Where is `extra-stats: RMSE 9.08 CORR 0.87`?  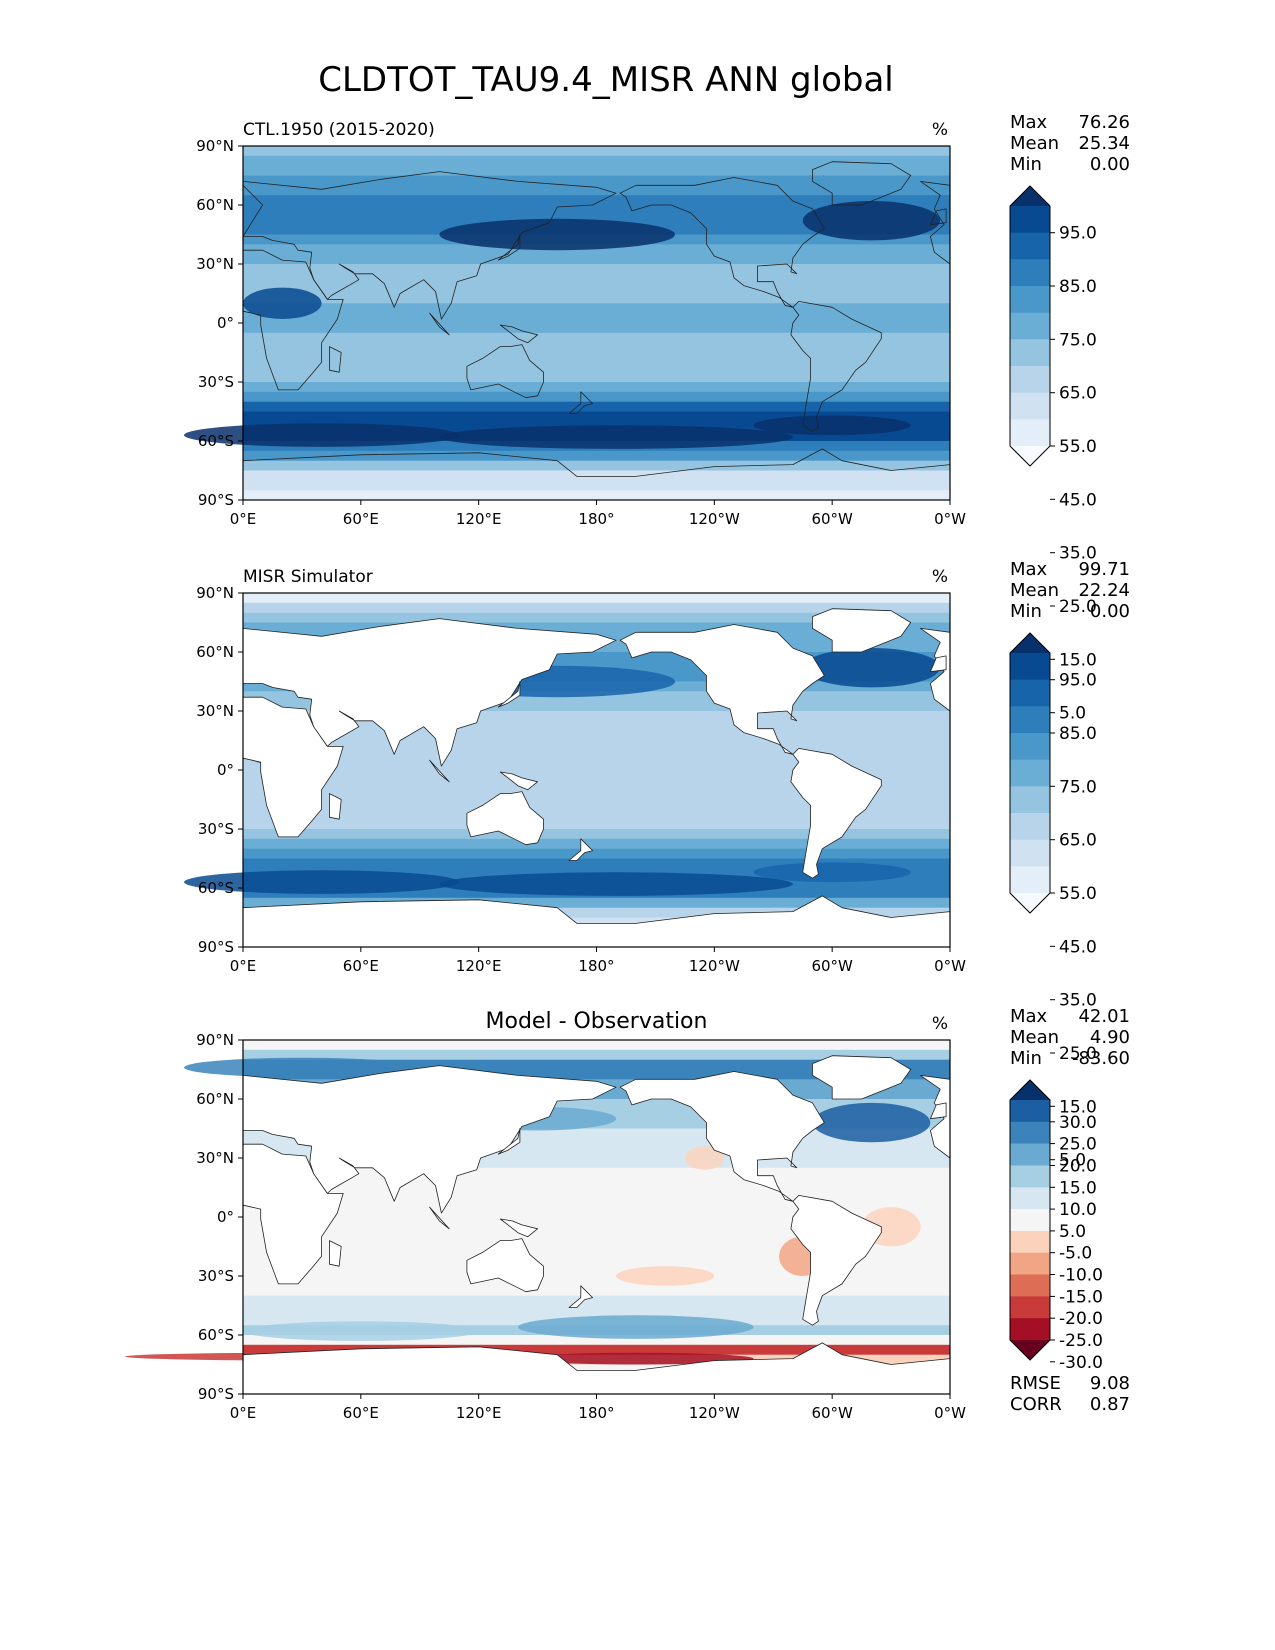 extra-stats: RMSE 9.08 CORR 0.87 is located at coordinates (1070, 1394).